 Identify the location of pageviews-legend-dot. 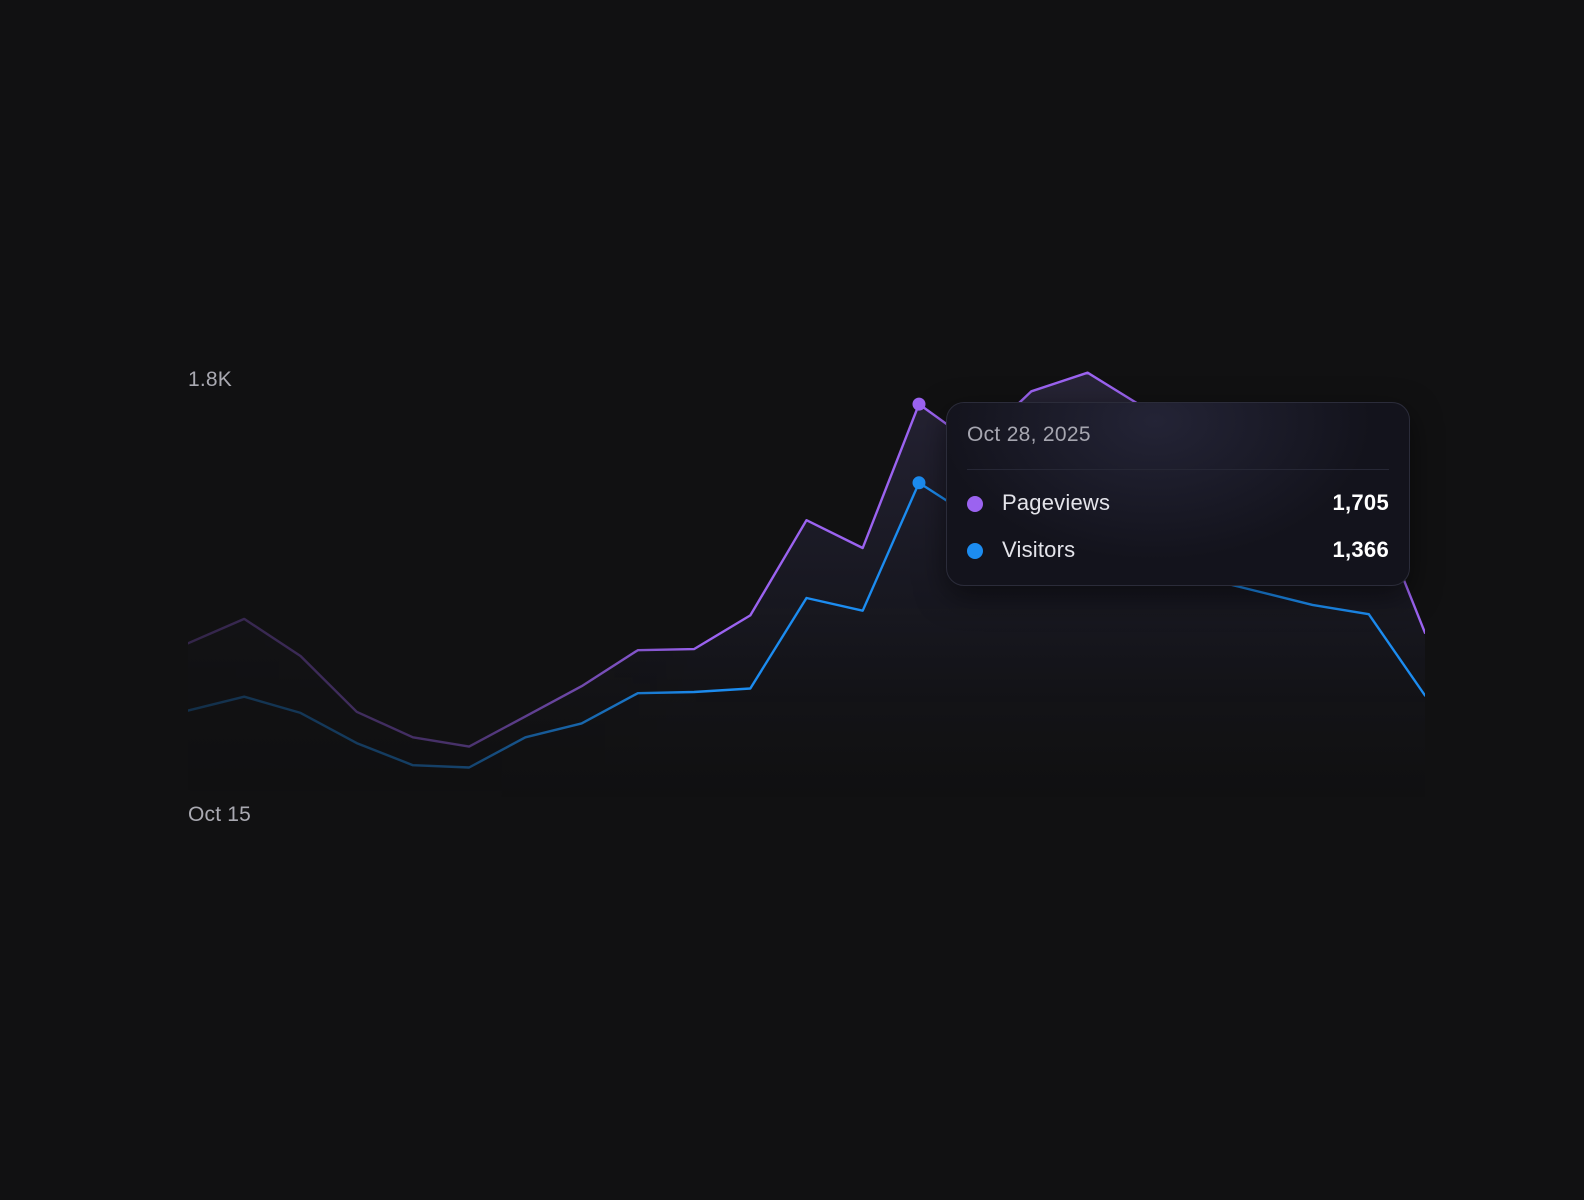
(975, 504).